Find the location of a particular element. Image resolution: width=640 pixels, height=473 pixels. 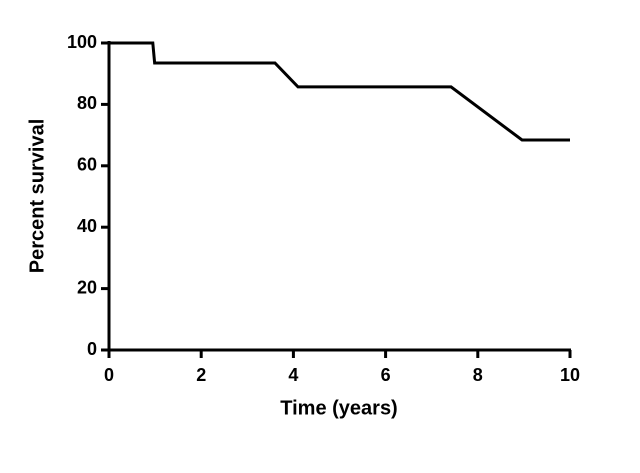

y-tick-label: 100 is located at coordinates (82, 42).